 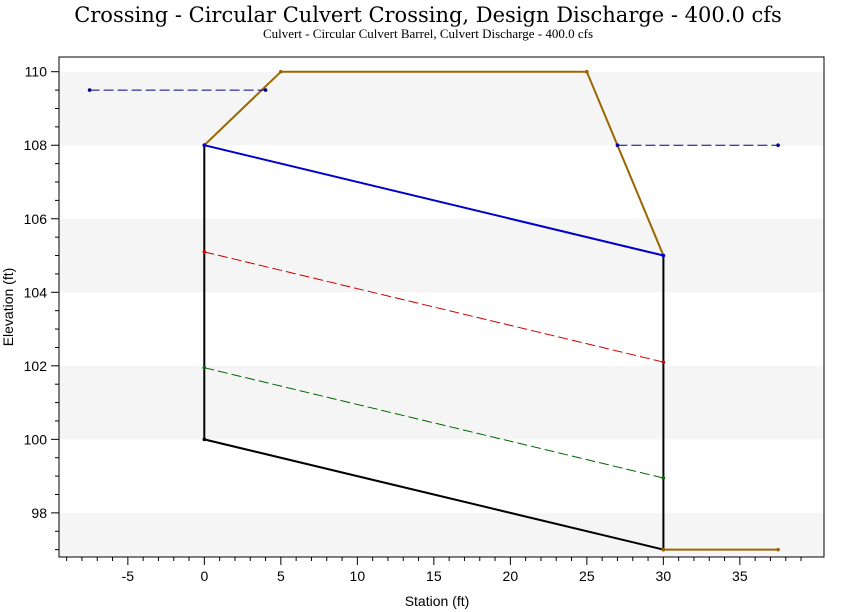 What do you see at coordinates (36, 145) in the screenshot?
I see `y-tick-label: 108` at bounding box center [36, 145].